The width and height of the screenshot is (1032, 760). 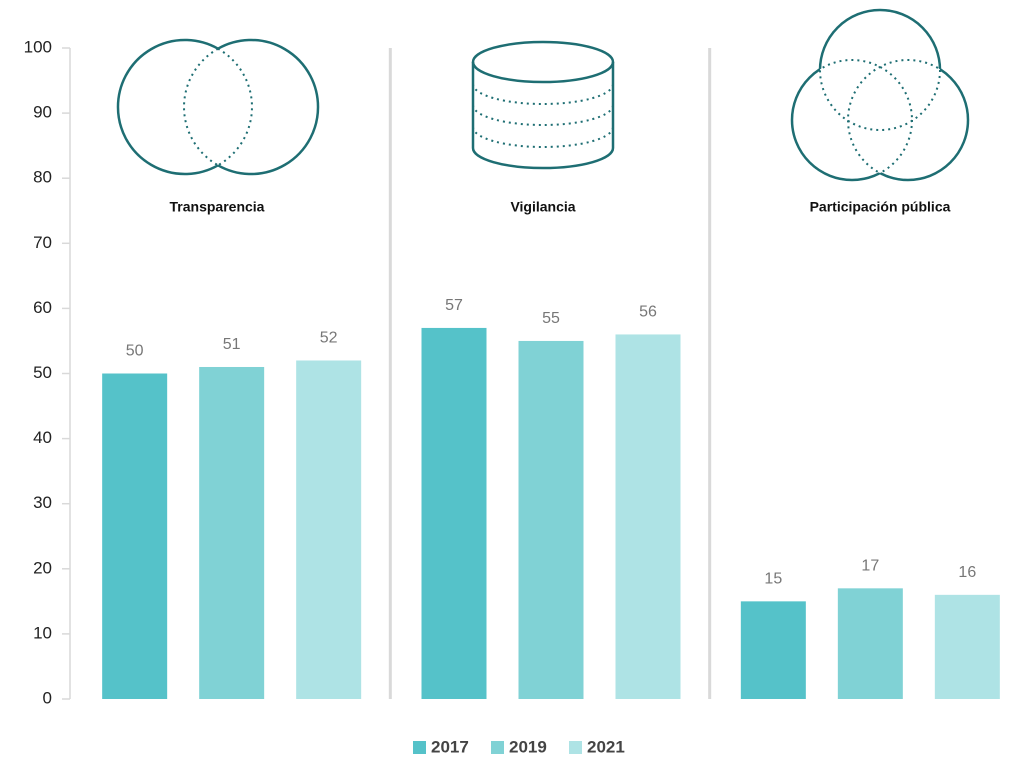 I want to click on value-label: 56, so click(x=648, y=312).